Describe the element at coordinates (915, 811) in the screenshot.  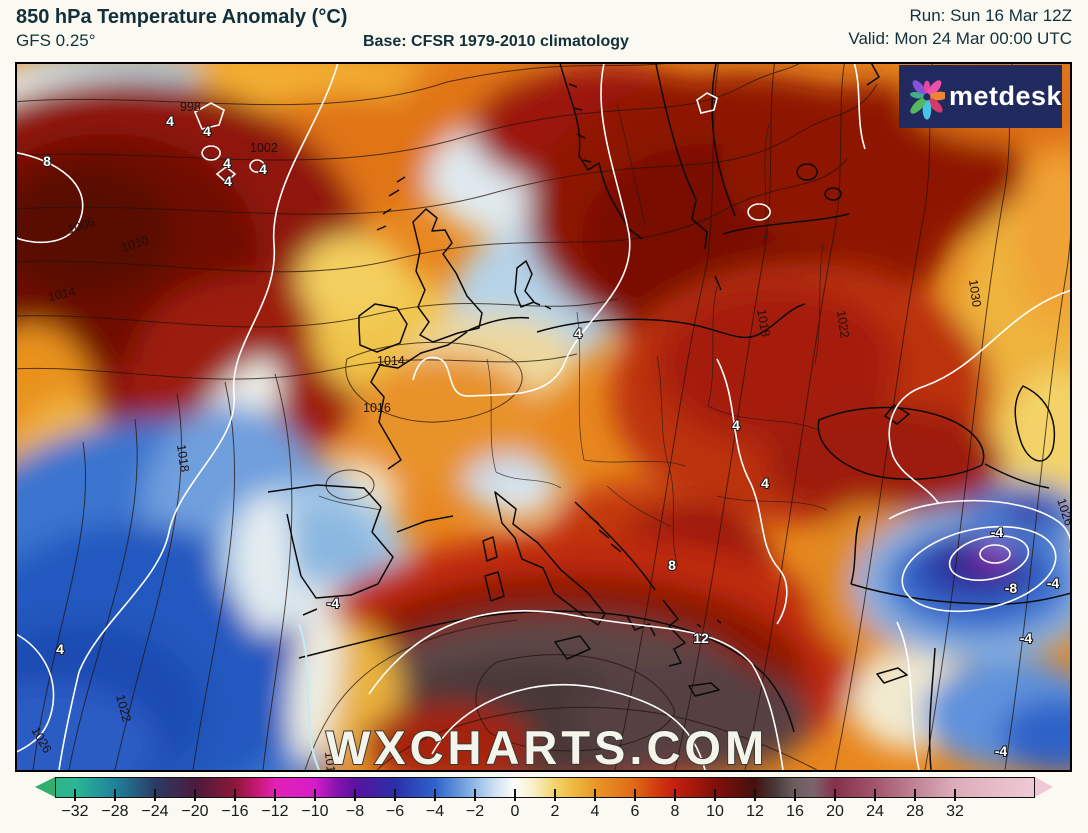
I see `colorbar-tick-label: 28` at that location.